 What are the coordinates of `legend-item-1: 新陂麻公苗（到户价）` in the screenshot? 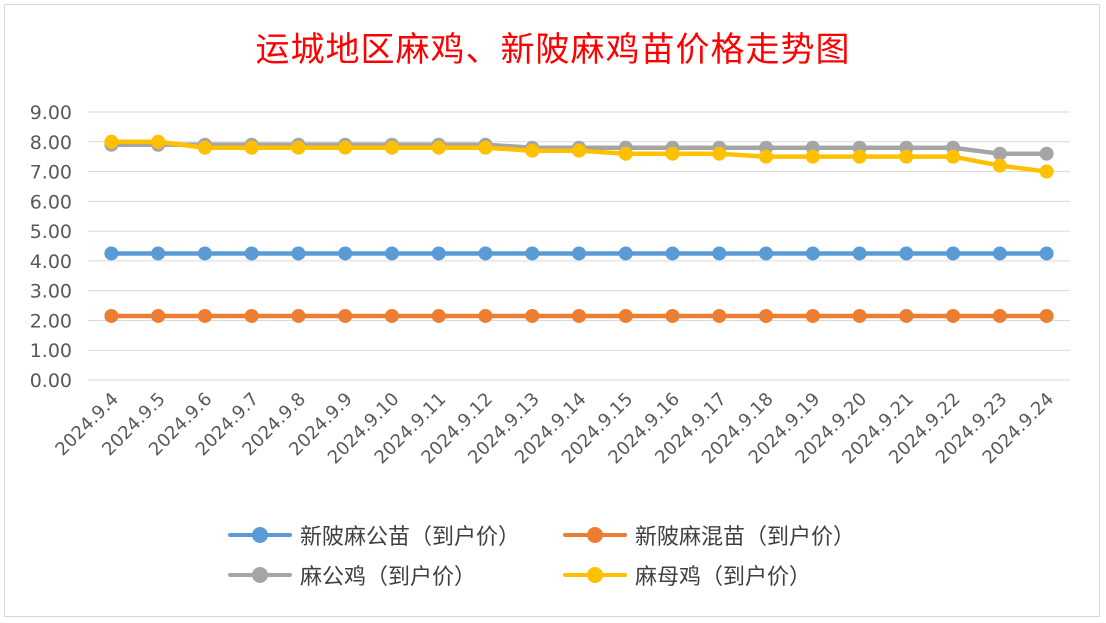 It's located at (374, 535).